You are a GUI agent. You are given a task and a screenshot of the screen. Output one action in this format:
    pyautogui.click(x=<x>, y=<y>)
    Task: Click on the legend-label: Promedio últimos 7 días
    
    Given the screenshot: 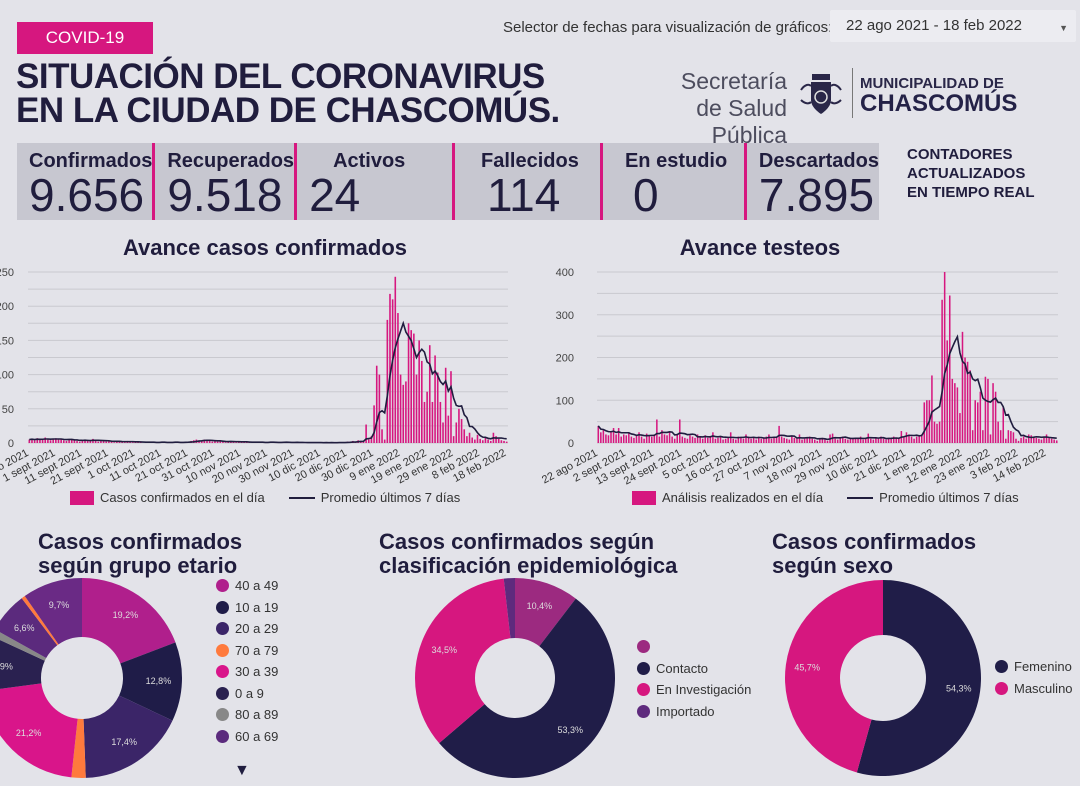 What is the action you would take?
    pyautogui.click(x=949, y=497)
    